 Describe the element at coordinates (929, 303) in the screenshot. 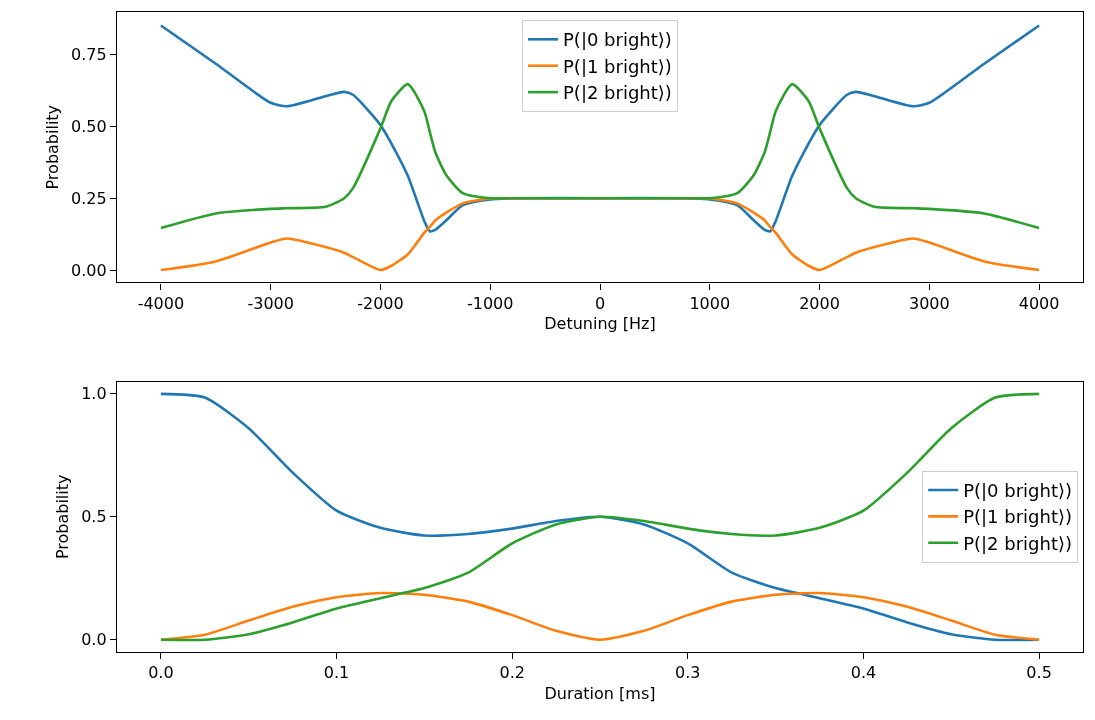

I see `x-tick-label: 3000` at that location.